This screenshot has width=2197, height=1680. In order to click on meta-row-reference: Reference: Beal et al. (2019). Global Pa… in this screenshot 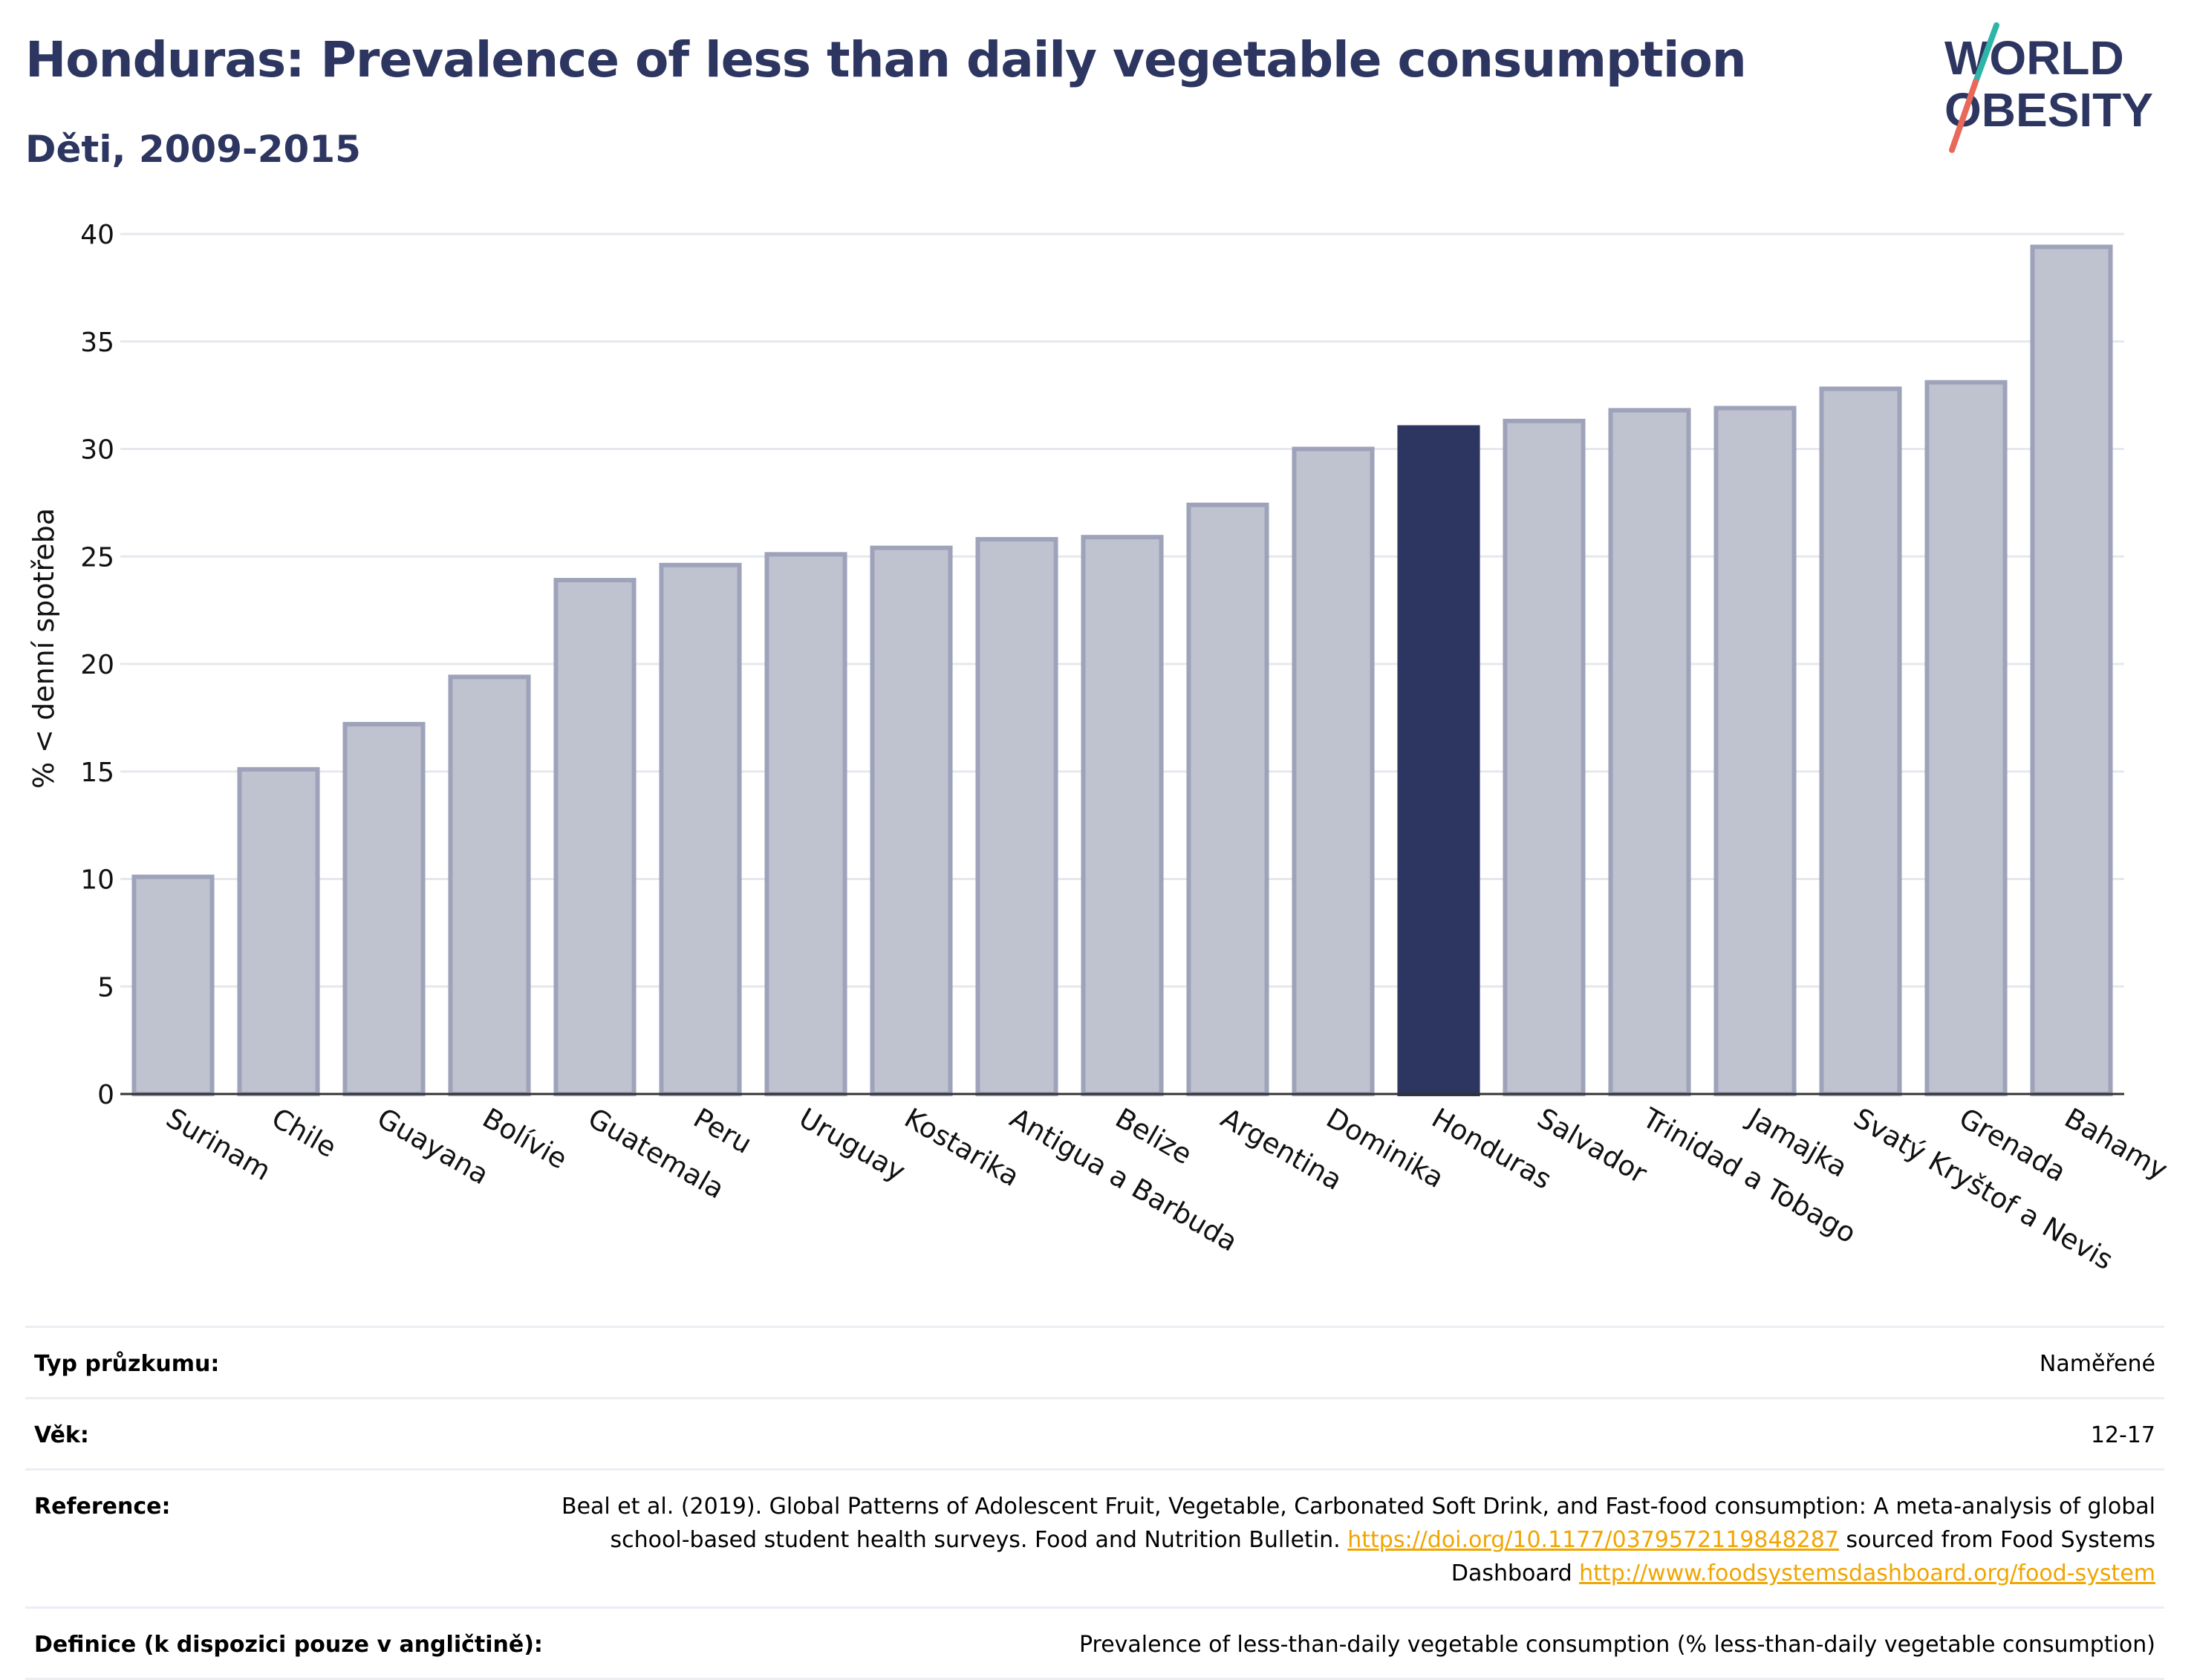, I will do `click(1094, 1537)`.